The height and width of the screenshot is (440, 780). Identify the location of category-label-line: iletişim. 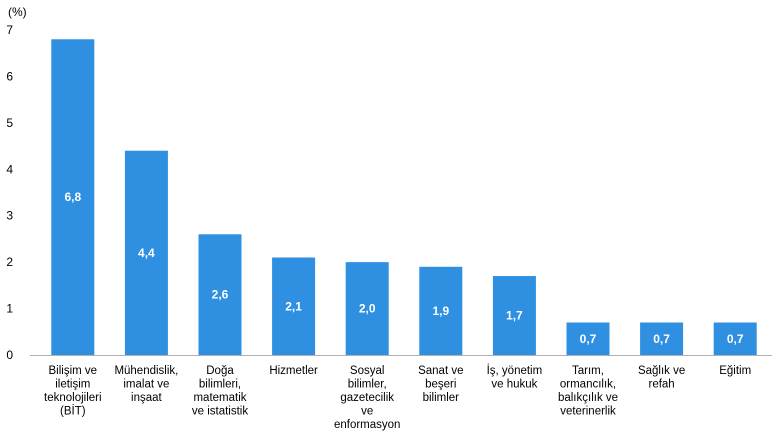
(72, 385).